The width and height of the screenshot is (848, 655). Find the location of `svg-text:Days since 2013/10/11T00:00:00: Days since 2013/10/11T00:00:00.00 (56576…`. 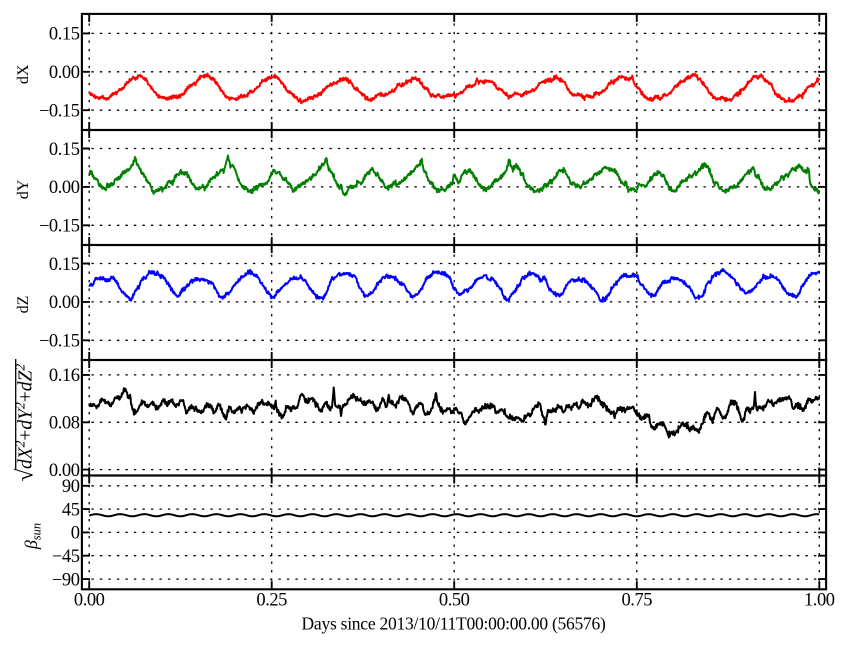

svg-text:Days since 2013/10/11T00:00:00: Days since 2013/10/11T00:00:00.00 (56576… is located at coordinates (454, 624).